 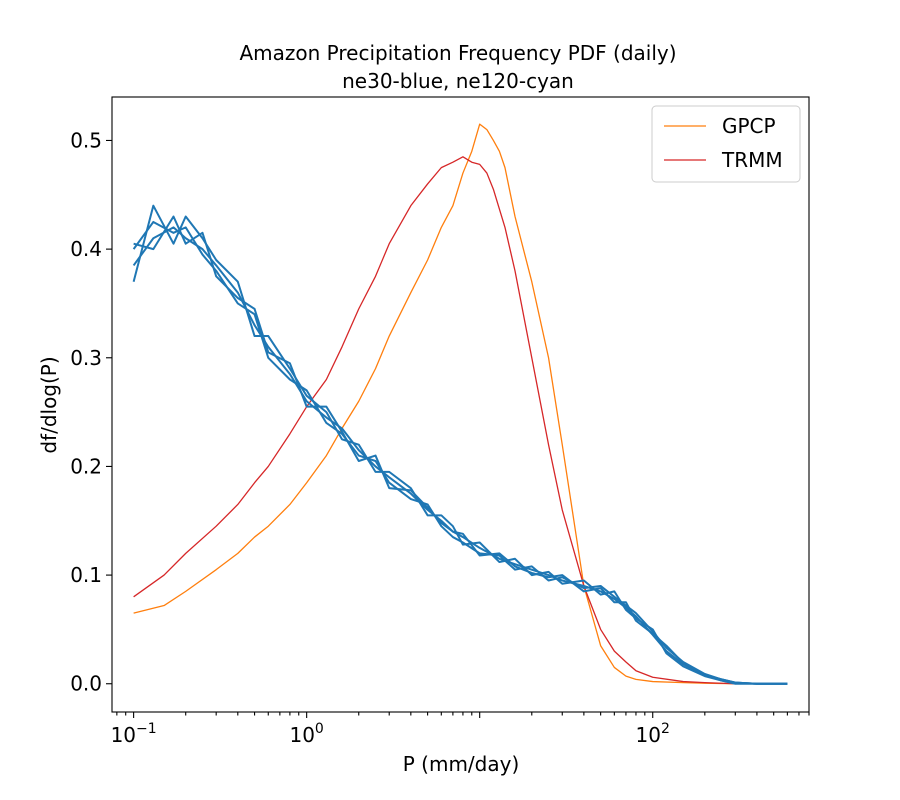 What do you see at coordinates (752, 160) in the screenshot?
I see `legend-label-trmm: TRMM` at bounding box center [752, 160].